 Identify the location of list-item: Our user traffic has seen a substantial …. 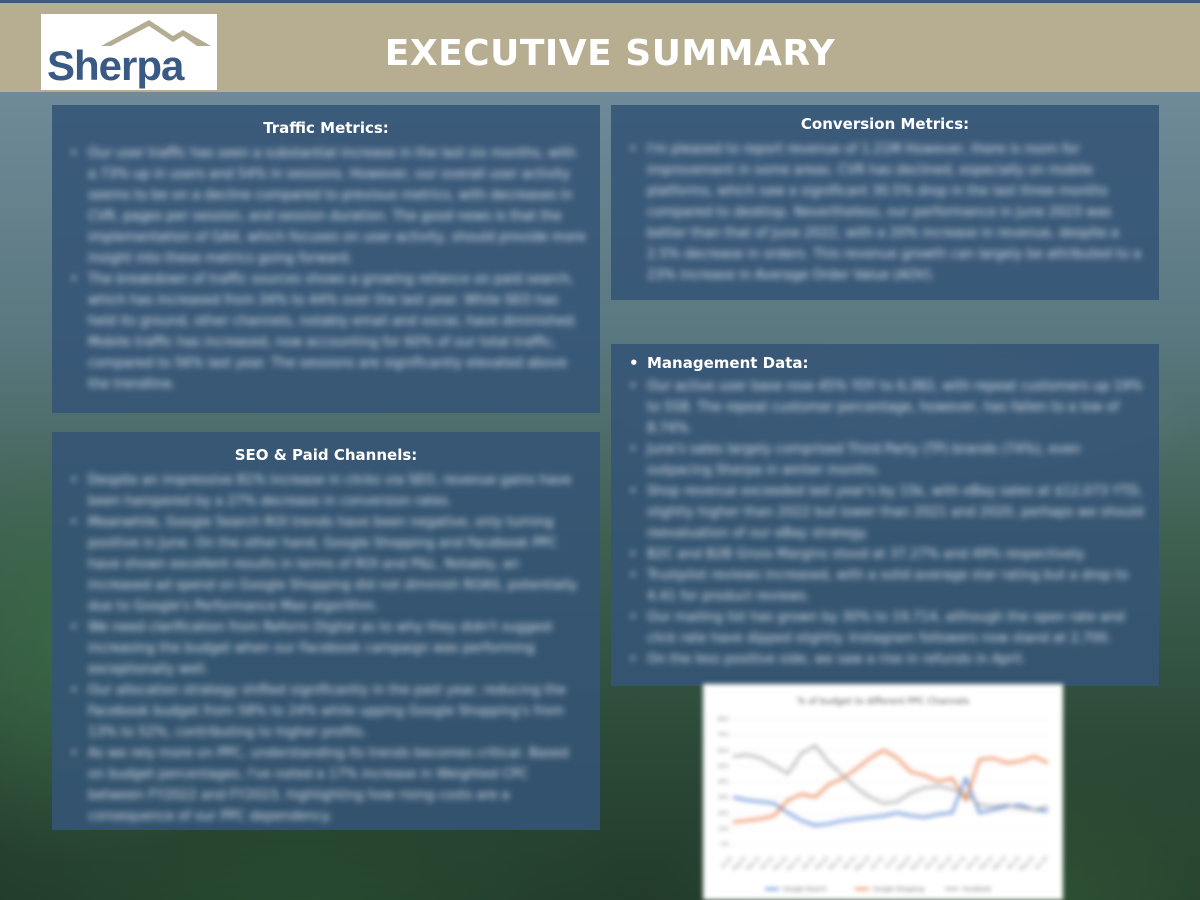
(326, 206).